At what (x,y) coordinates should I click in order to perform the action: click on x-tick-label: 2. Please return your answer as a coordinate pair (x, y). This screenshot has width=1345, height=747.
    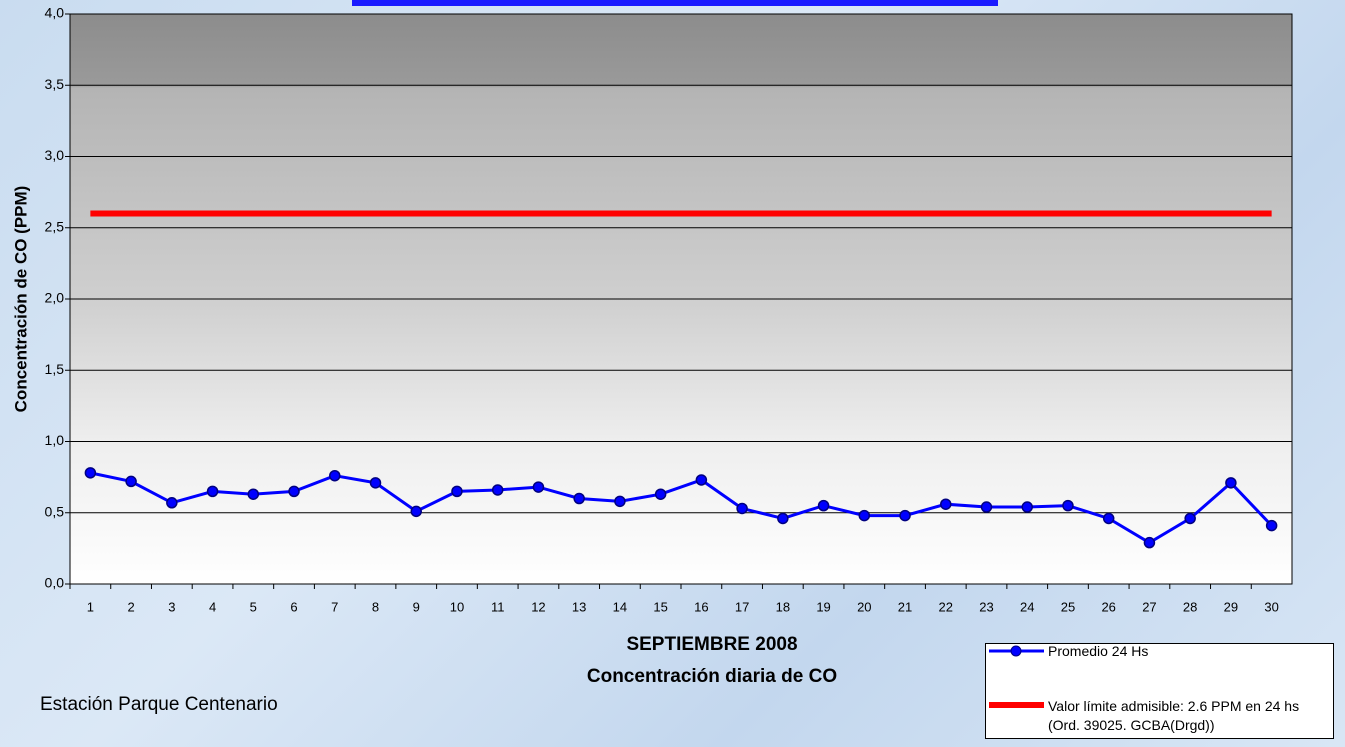
    Looking at the image, I should click on (130, 606).